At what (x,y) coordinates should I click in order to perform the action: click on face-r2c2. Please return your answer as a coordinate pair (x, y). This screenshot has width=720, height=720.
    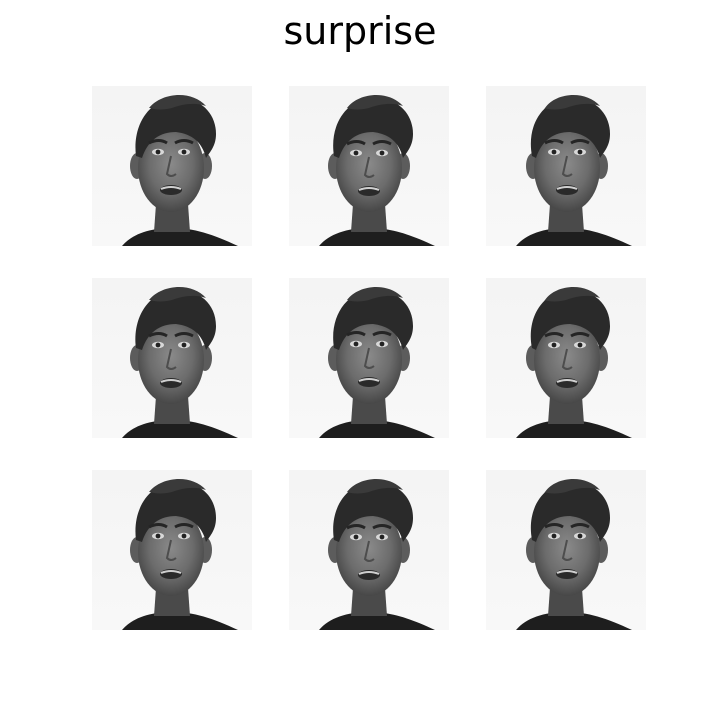
    Looking at the image, I should click on (369, 358).